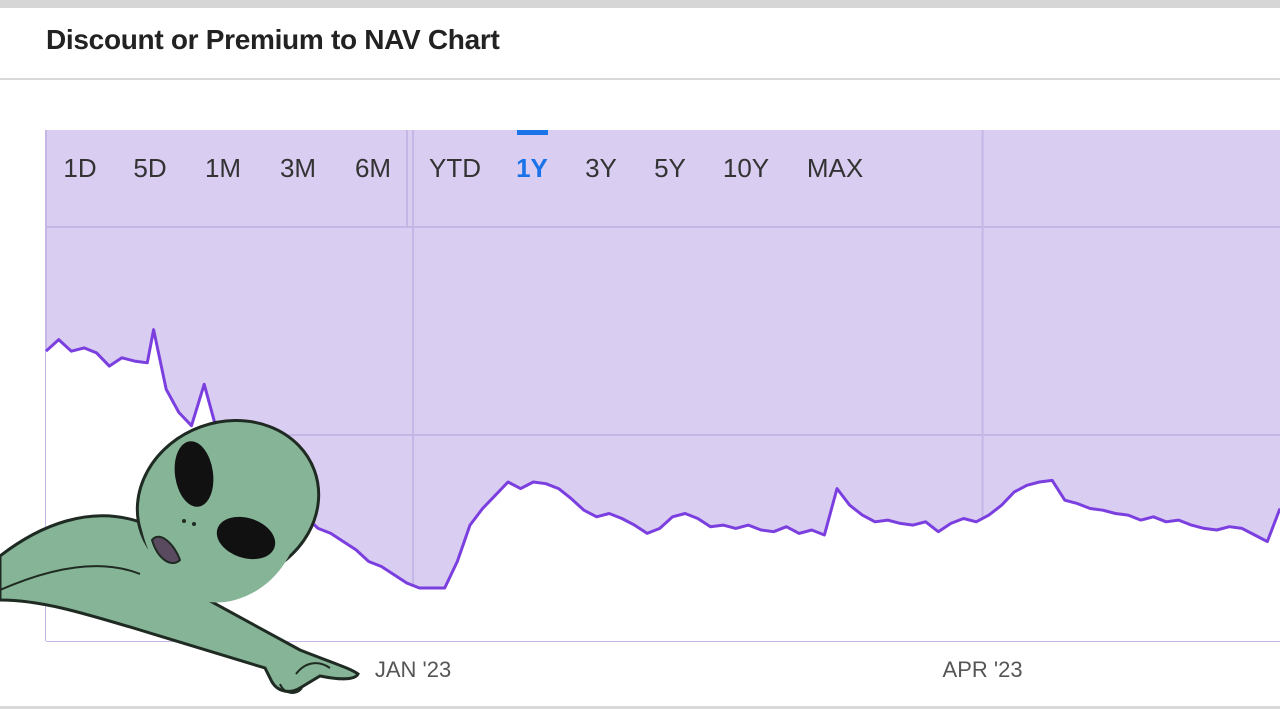  I want to click on range-button-label: 3Y, so click(601, 168).